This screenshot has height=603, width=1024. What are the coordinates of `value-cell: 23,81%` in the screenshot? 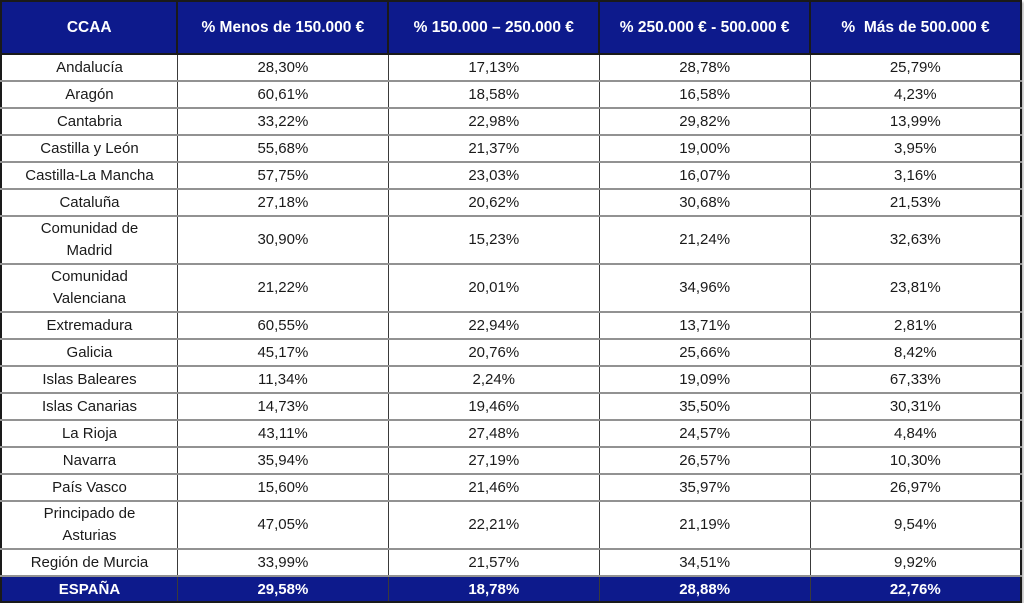 It's located at (915, 288).